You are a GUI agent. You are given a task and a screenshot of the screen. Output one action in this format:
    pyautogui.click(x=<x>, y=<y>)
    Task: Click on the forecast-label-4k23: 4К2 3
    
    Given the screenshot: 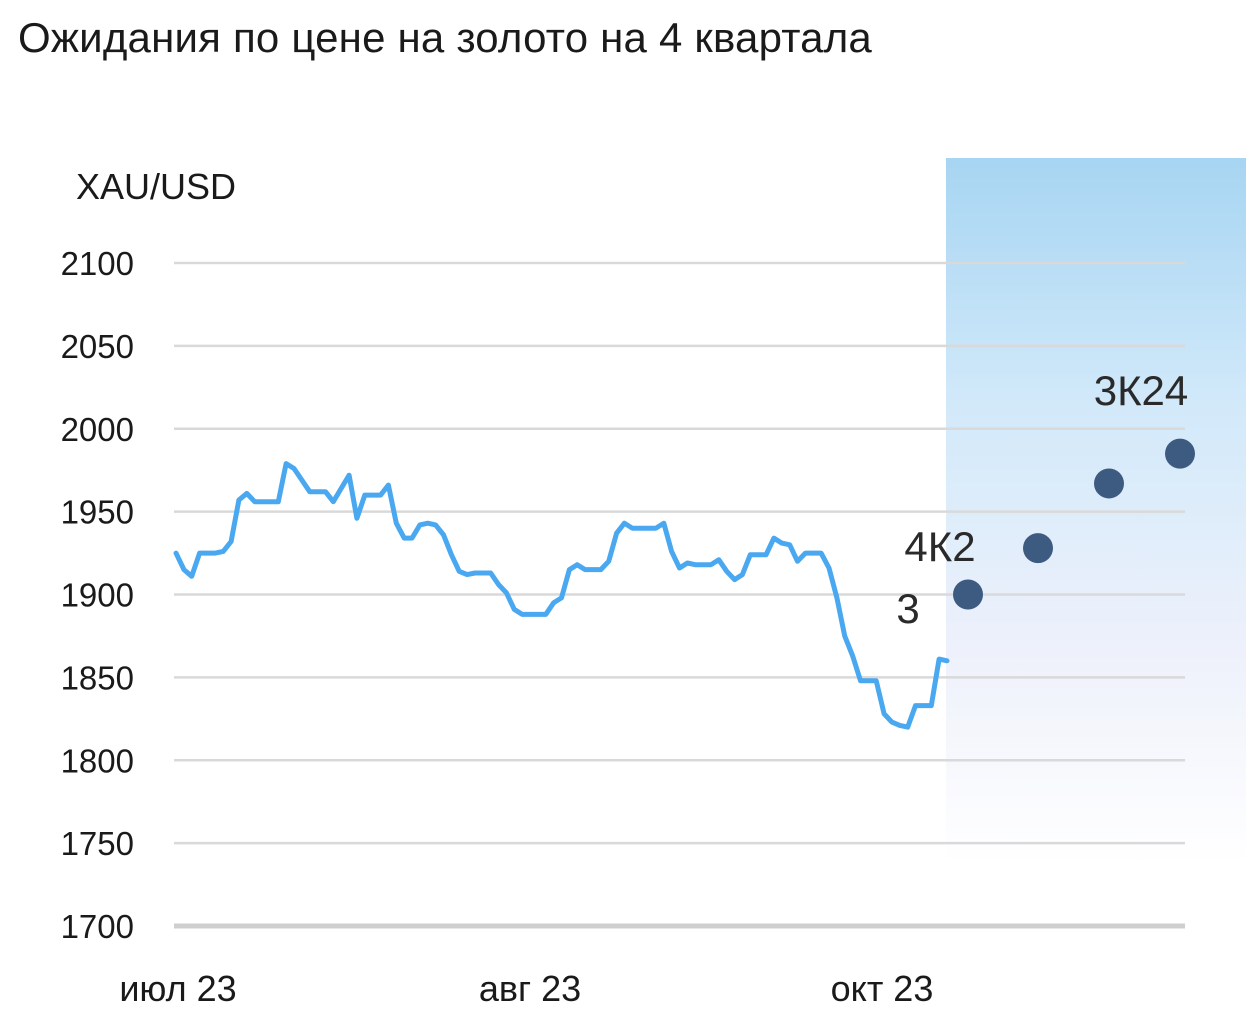 What is the action you would take?
    pyautogui.click(x=935, y=577)
    